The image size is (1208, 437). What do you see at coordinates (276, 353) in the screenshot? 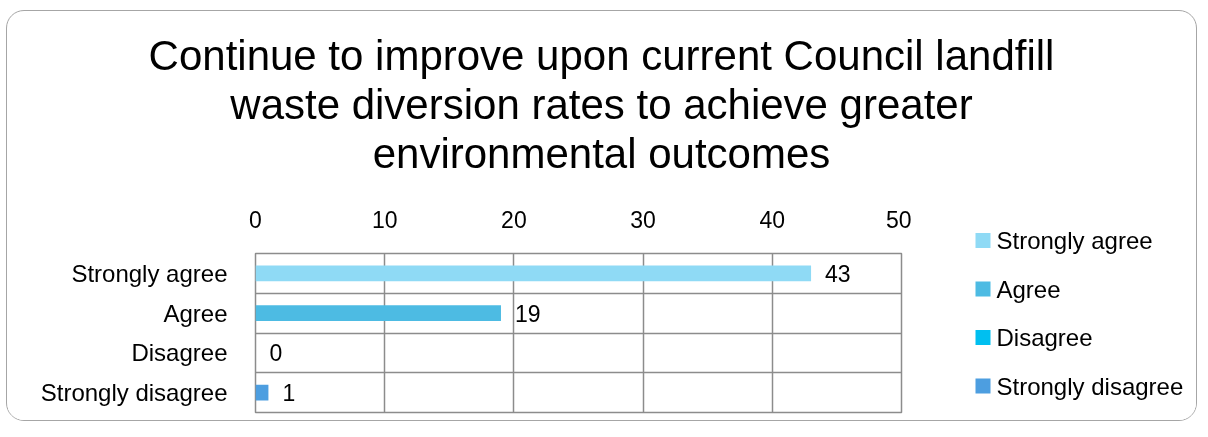
I see `data-label: 0` at bounding box center [276, 353].